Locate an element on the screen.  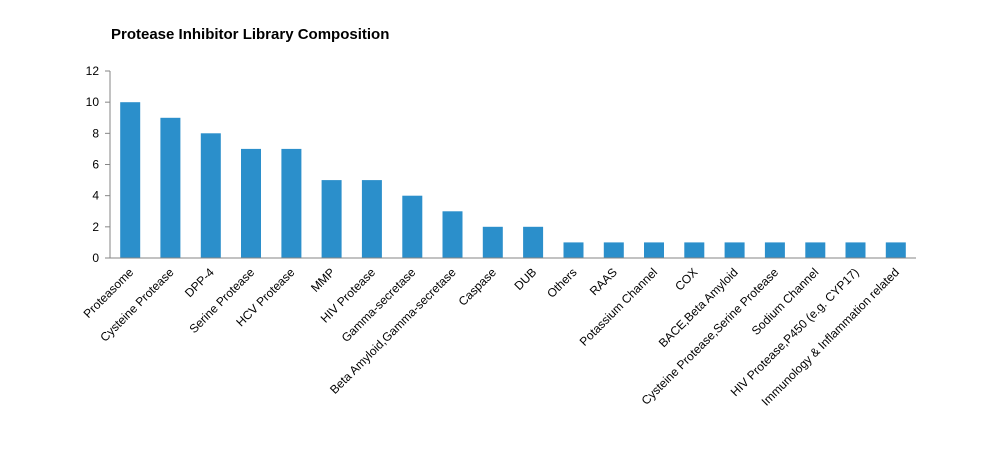
y-tick-label: 6 is located at coordinates (95, 165).